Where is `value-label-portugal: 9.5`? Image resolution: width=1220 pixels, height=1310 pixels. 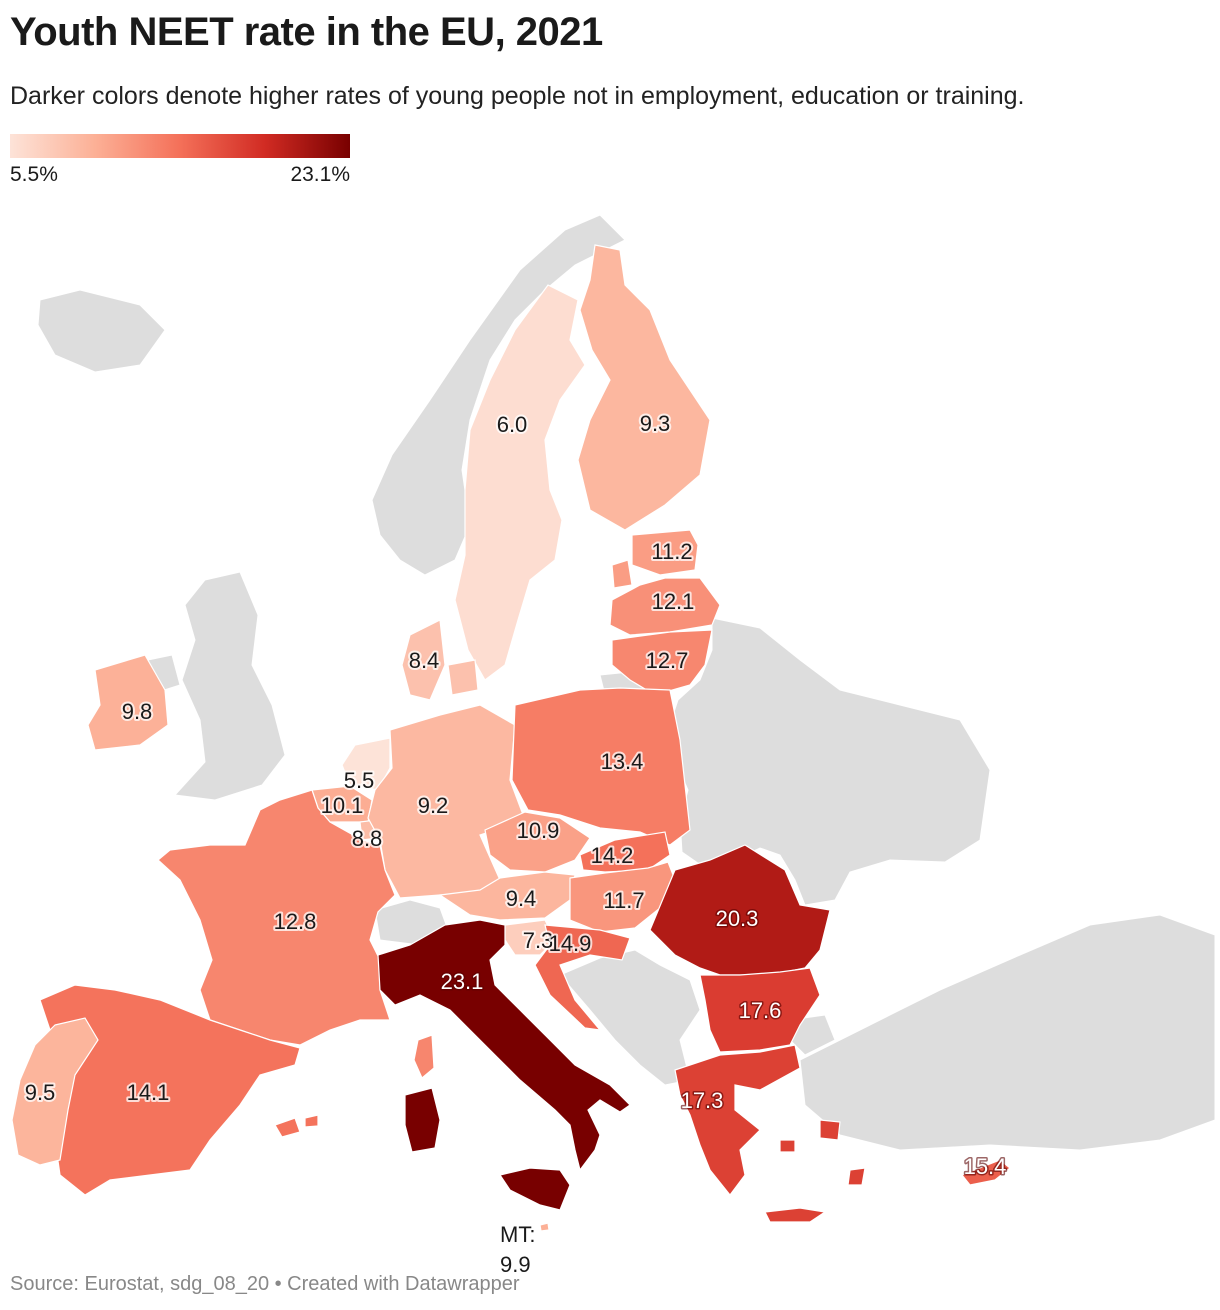 value-label-portugal: 9.5 is located at coordinates (40, 1092).